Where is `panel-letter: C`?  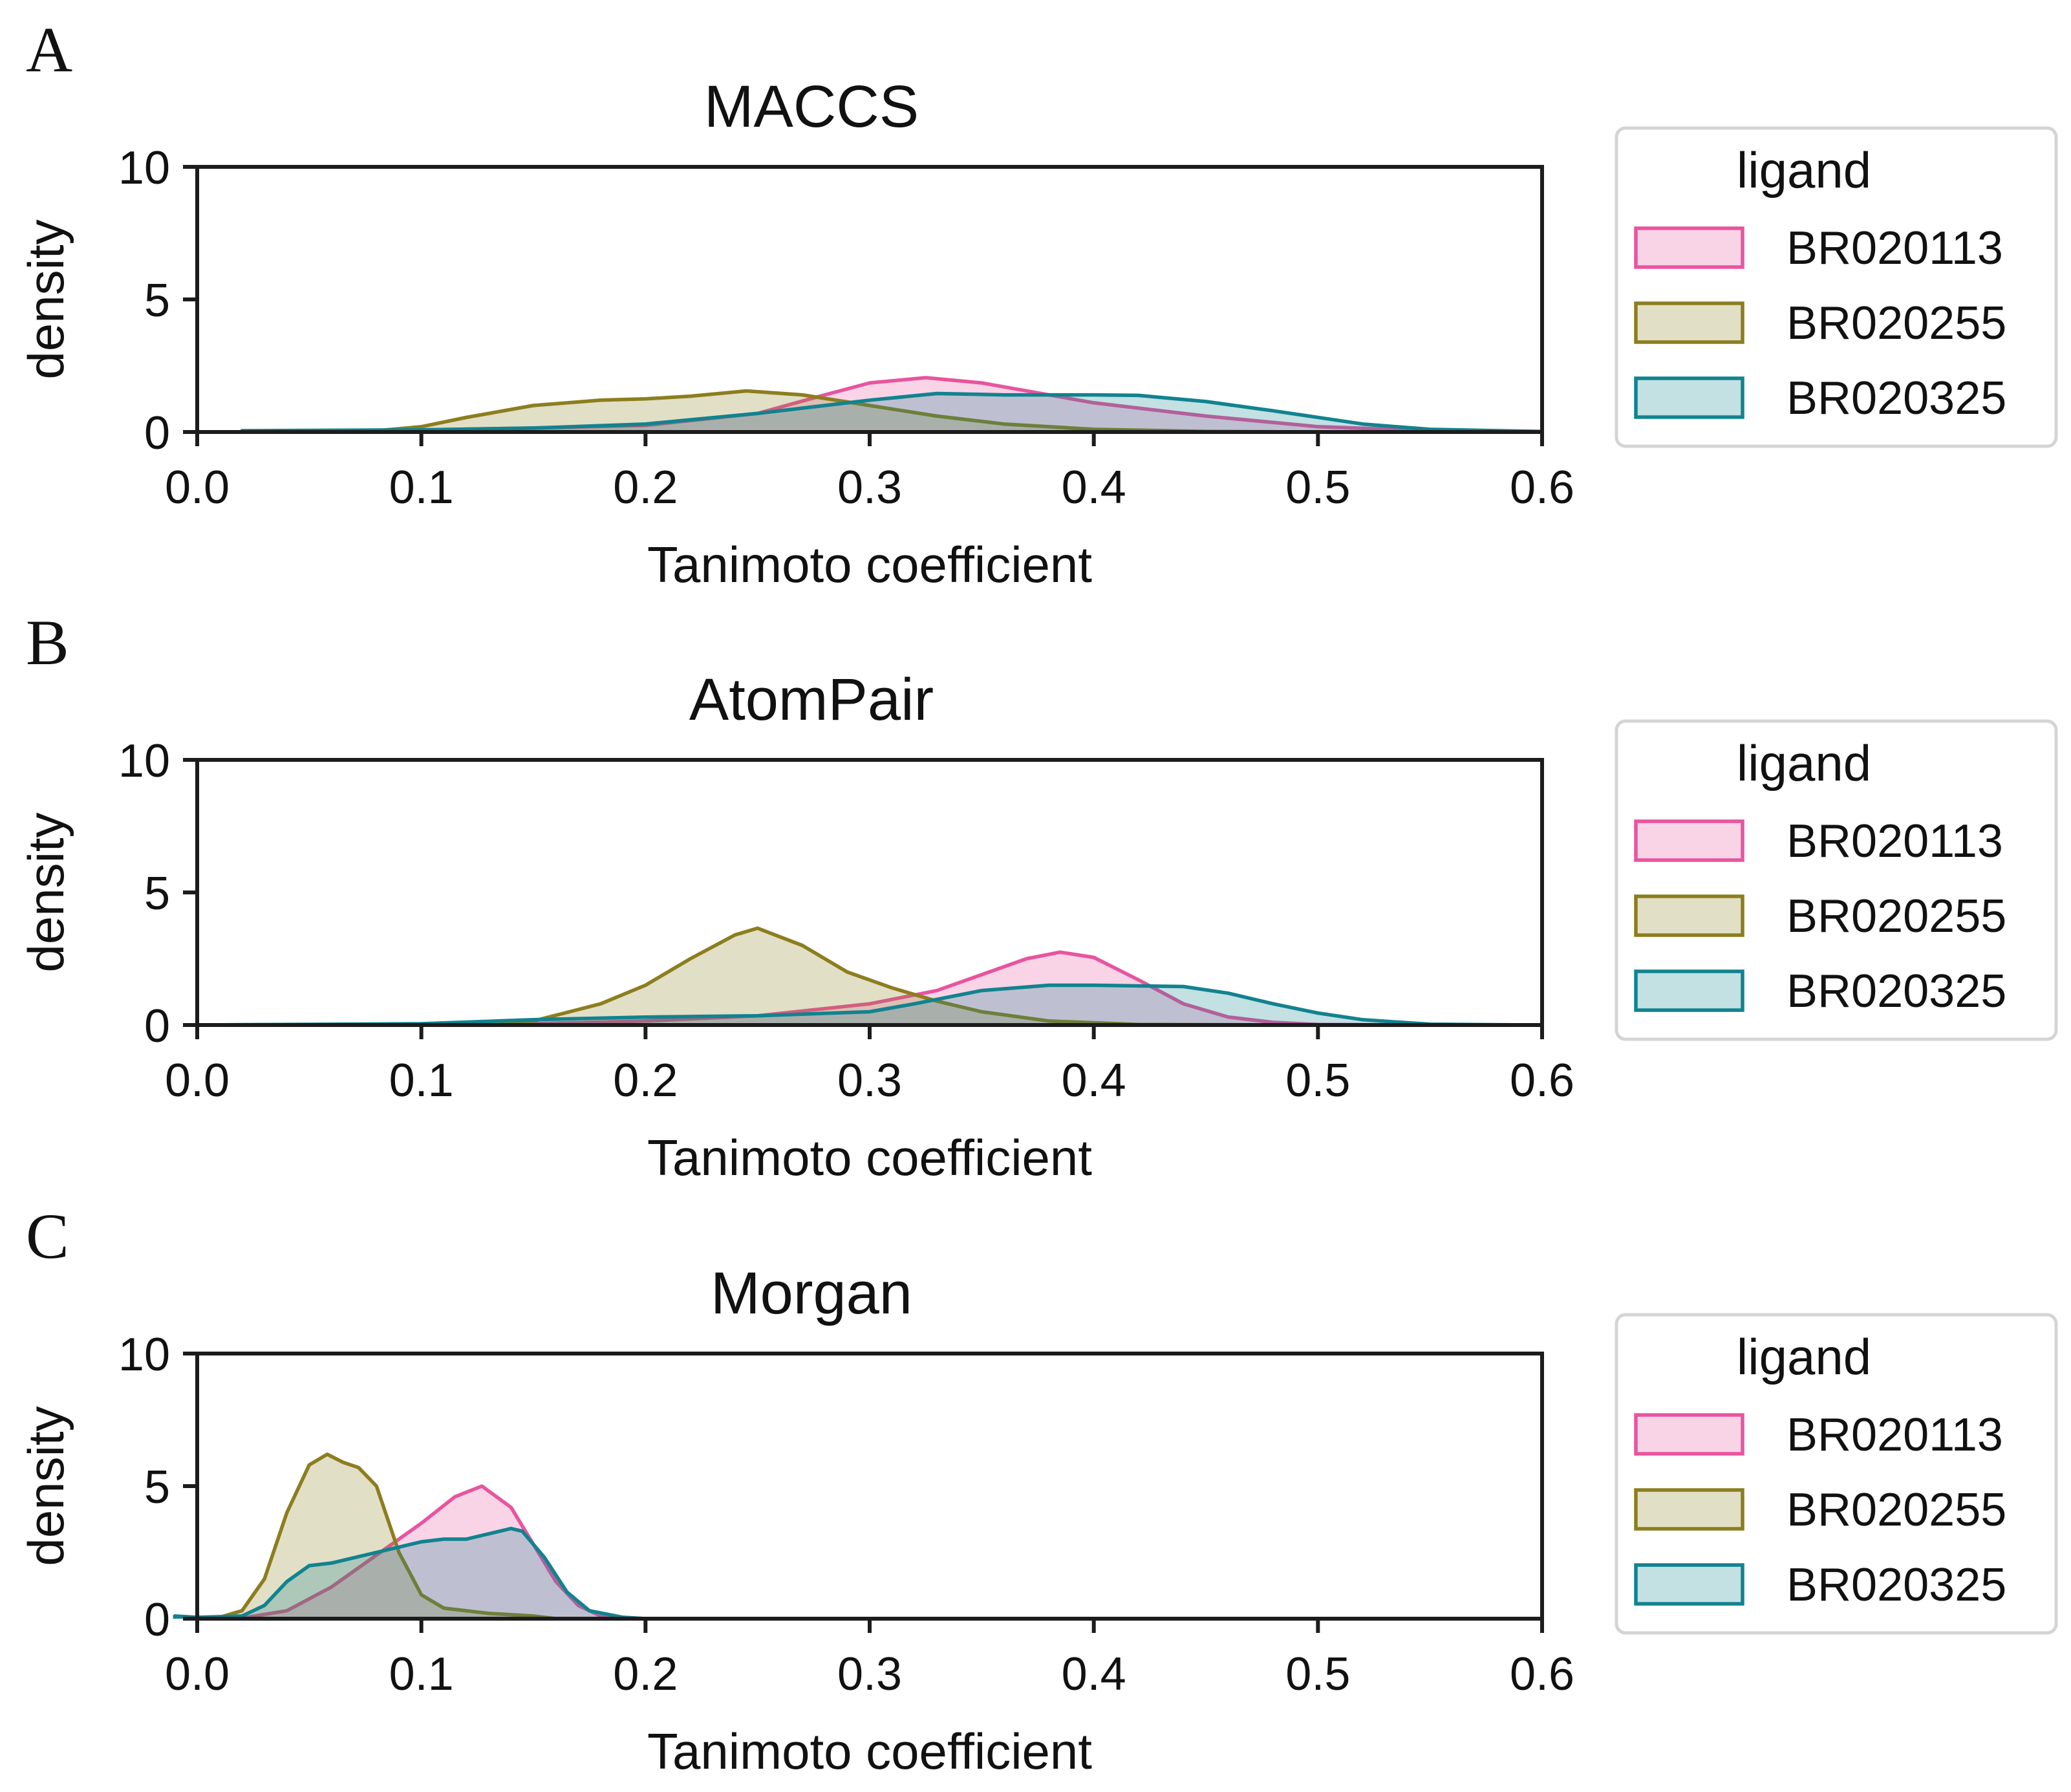
panel-letter: C is located at coordinates (48, 1236).